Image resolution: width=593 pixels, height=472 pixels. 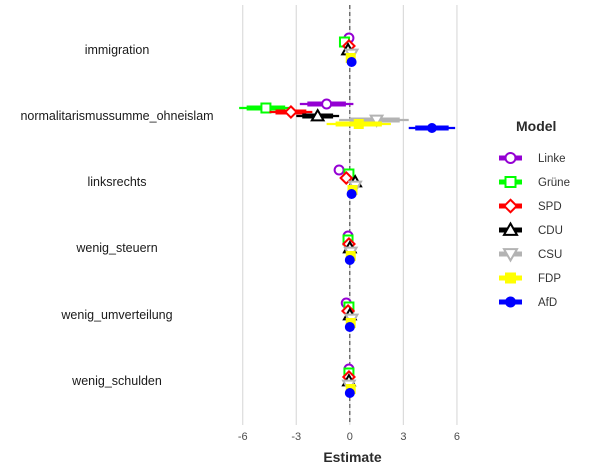 What do you see at coordinates (530, 206) in the screenshot?
I see `legend-entry: SPD` at bounding box center [530, 206].